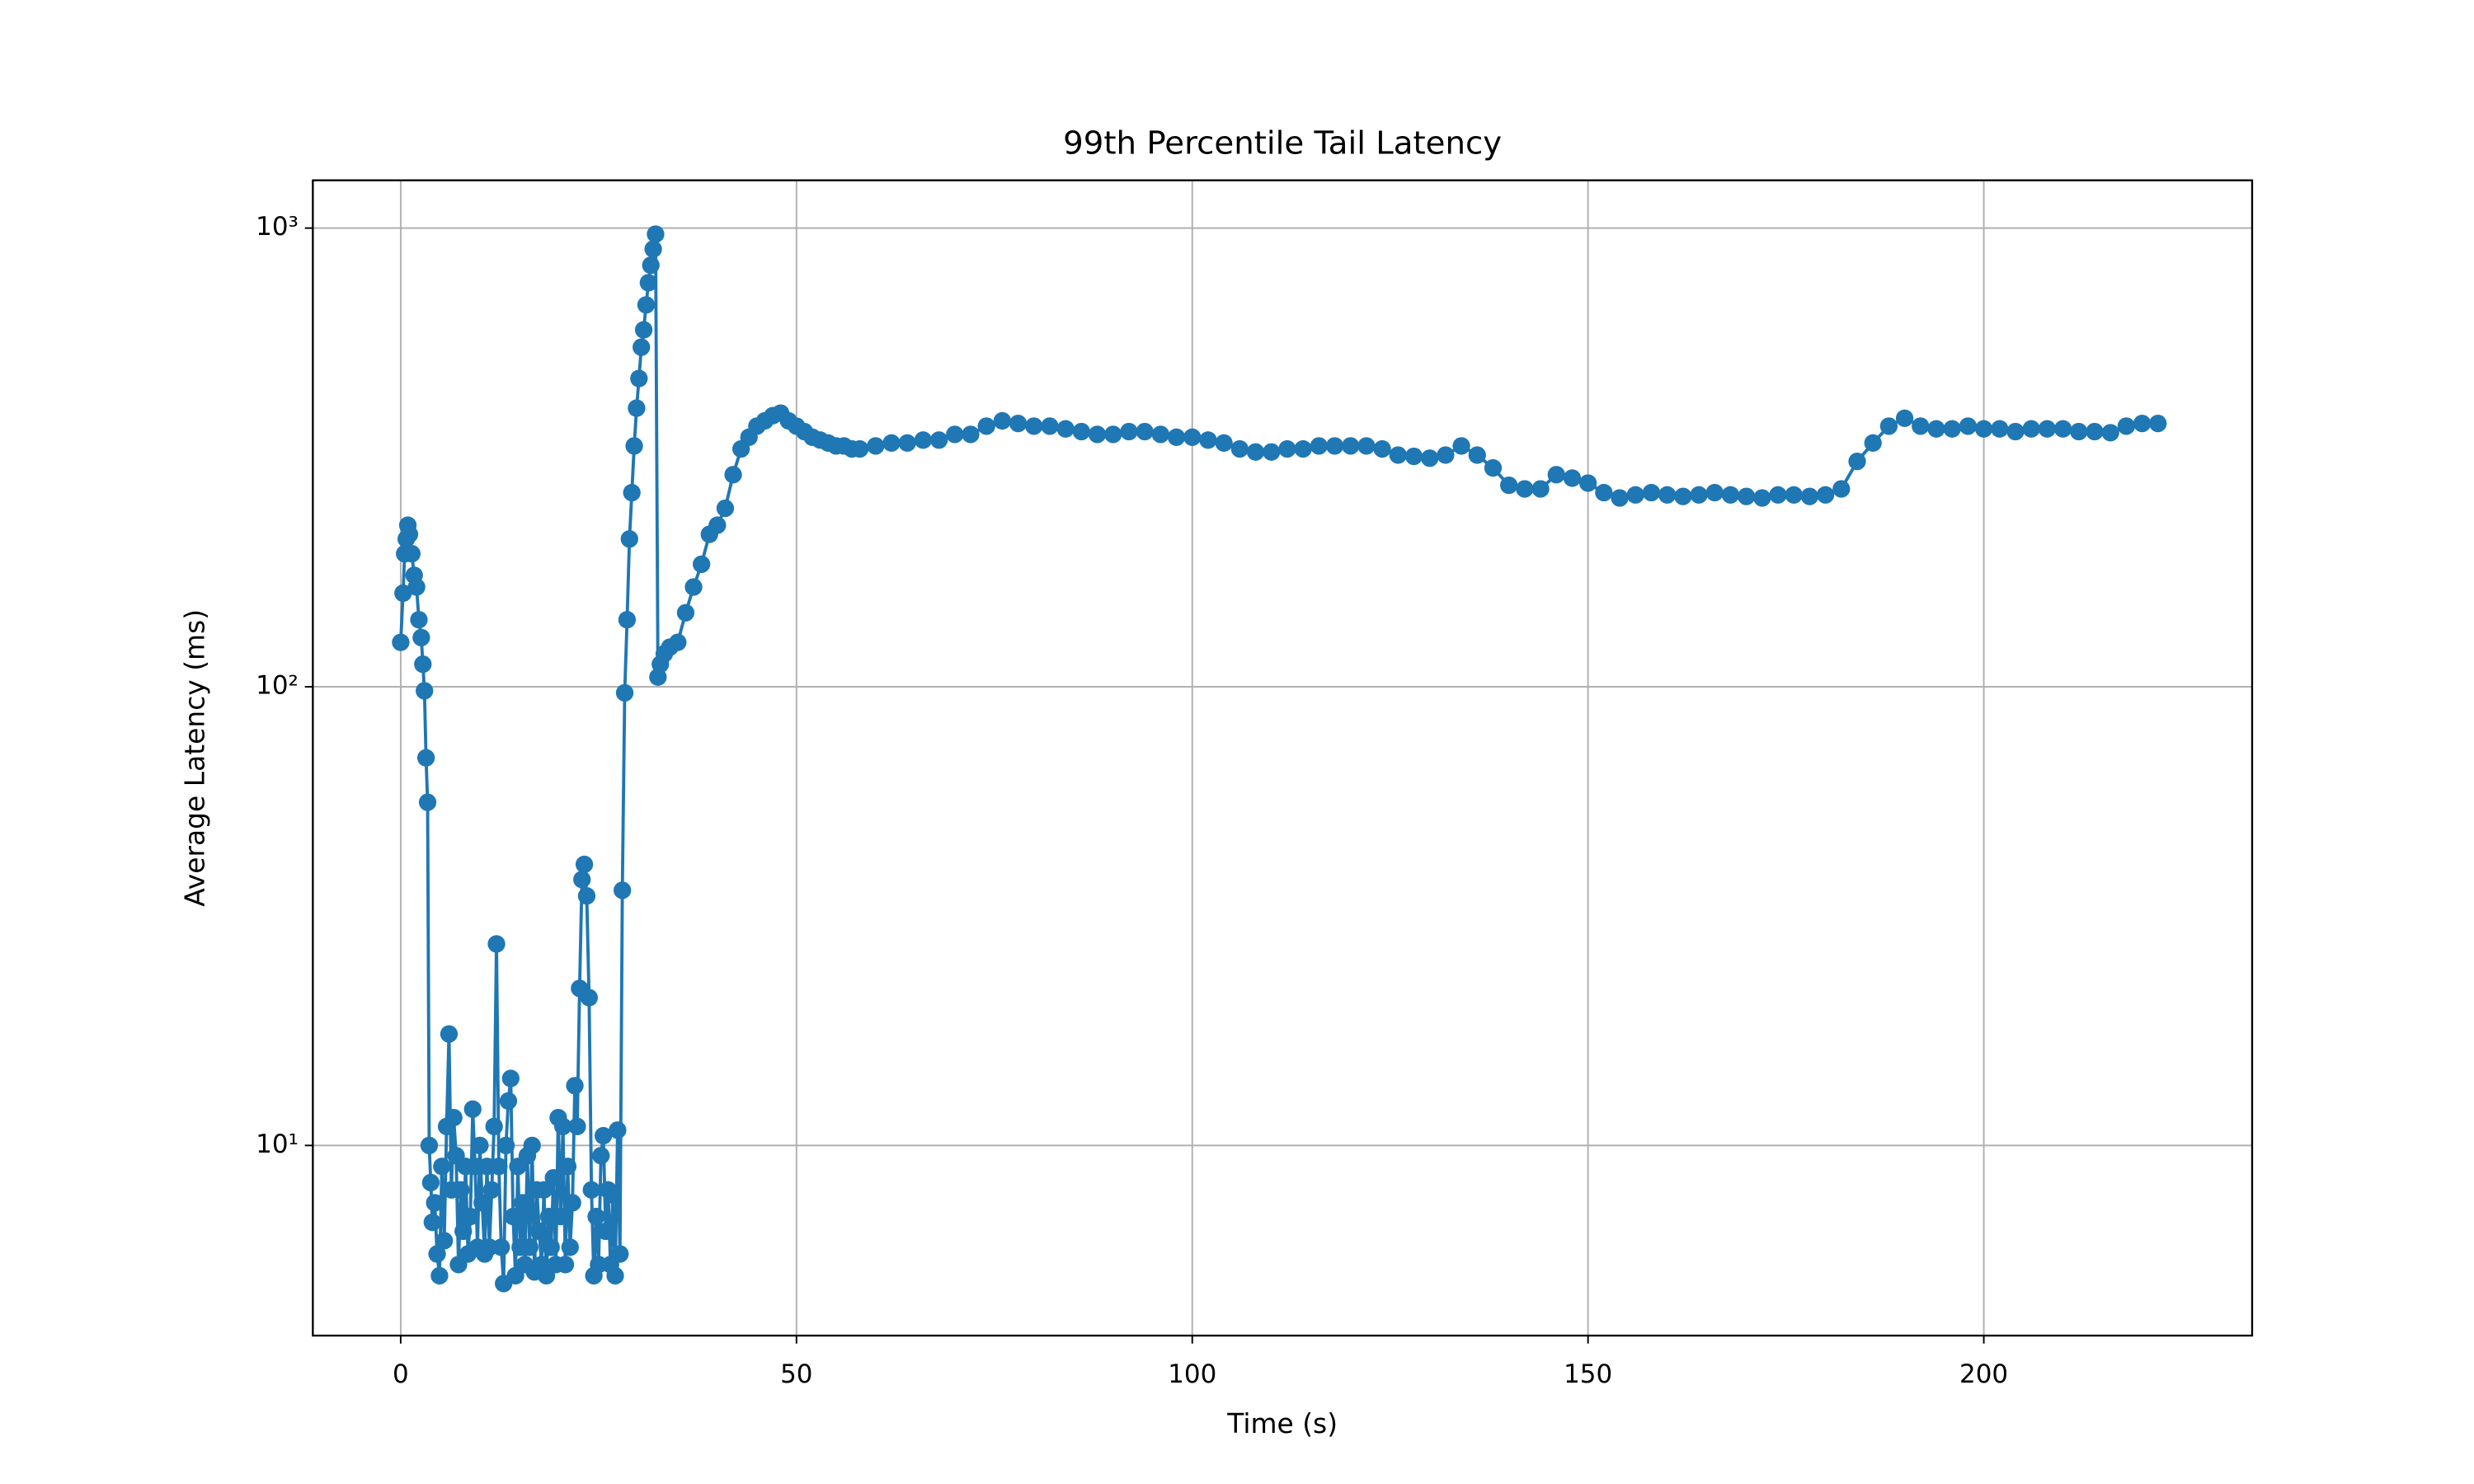  I want to click on y-tick-label: 10², so click(277, 686).